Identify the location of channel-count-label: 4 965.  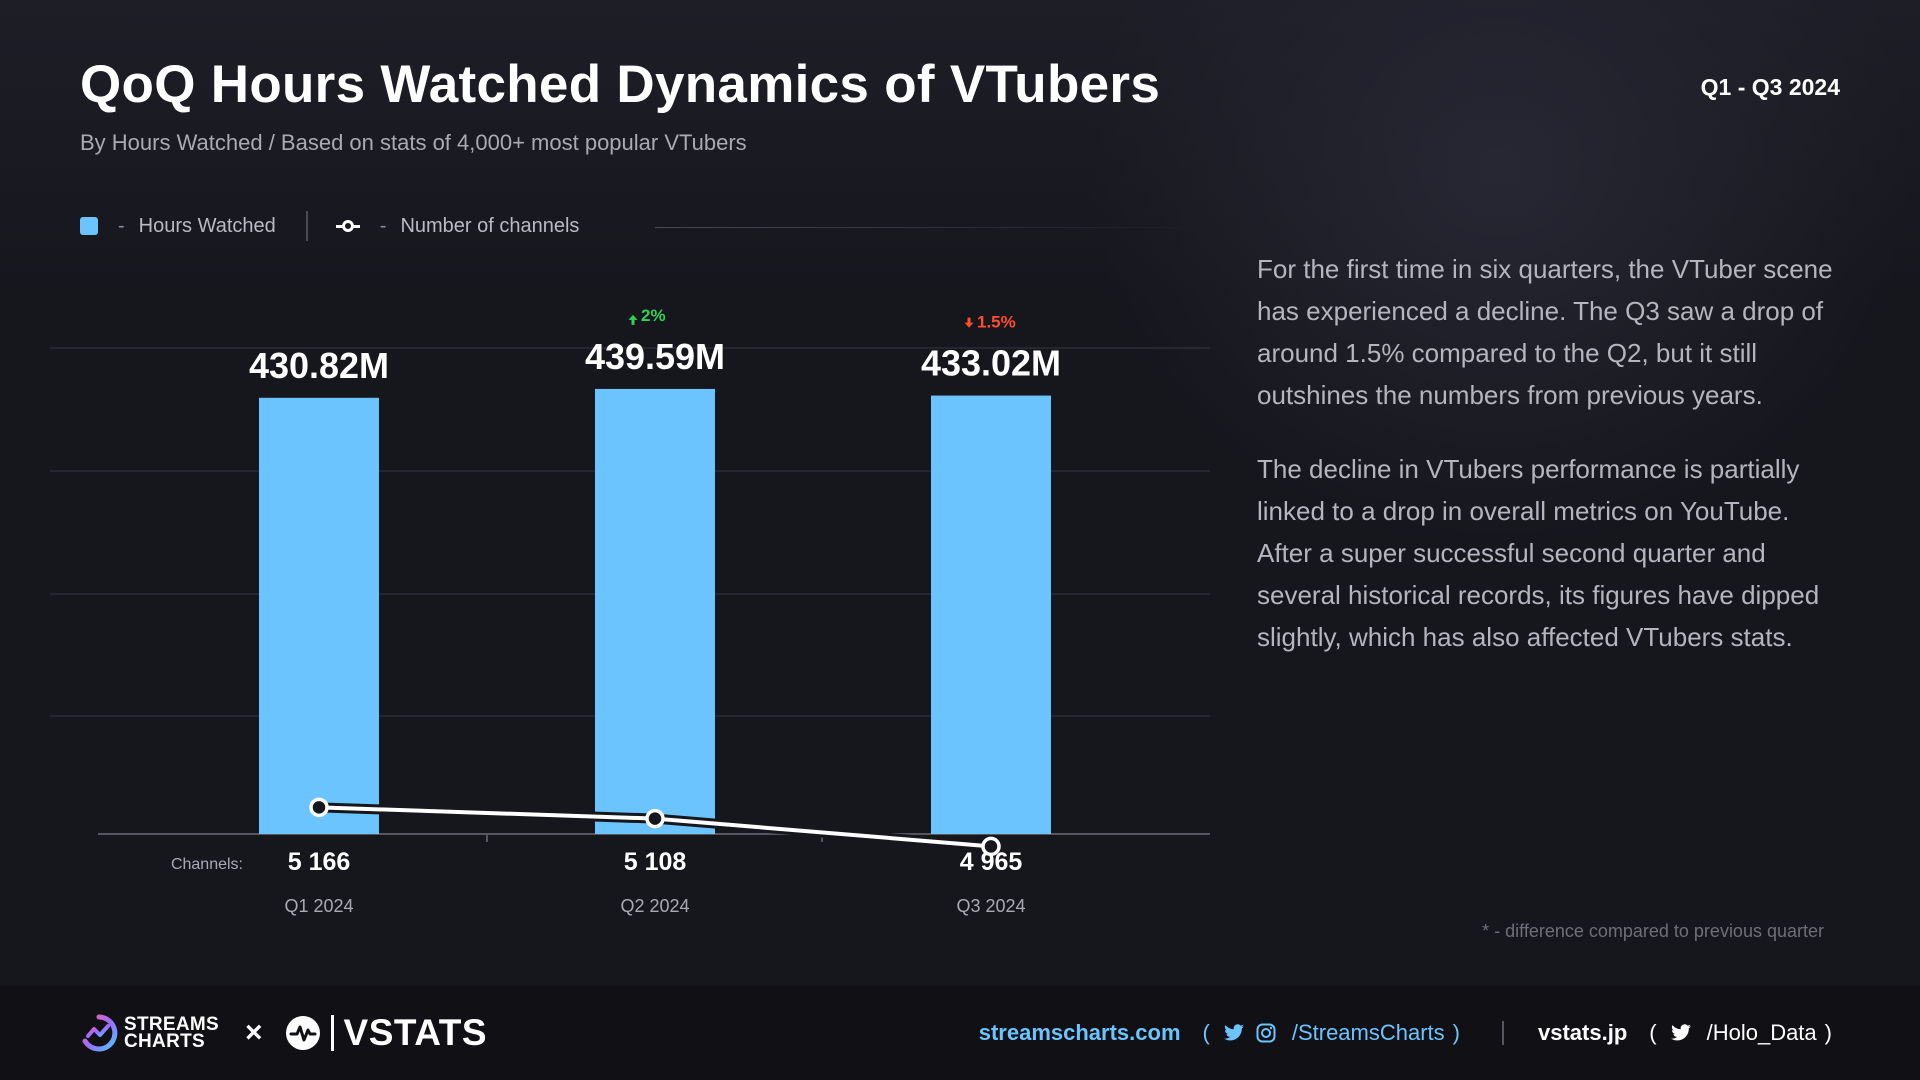
(991, 862).